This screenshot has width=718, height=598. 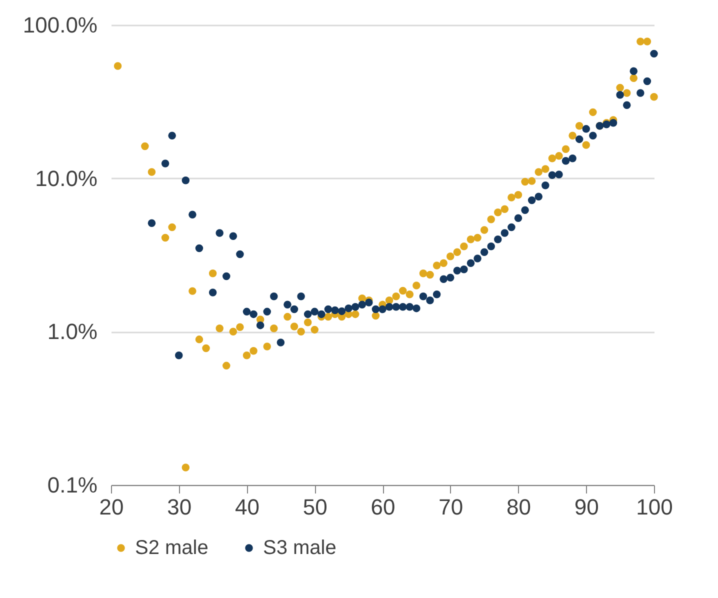 What do you see at coordinates (72, 331) in the screenshot?
I see `y-tick-label: 1.0%` at bounding box center [72, 331].